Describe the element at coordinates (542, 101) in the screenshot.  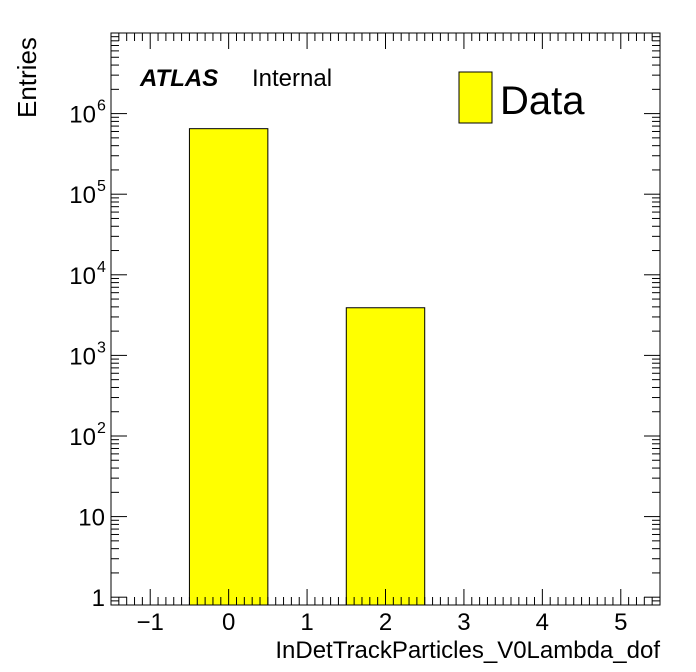
I see `legend-label-data: Data` at that location.